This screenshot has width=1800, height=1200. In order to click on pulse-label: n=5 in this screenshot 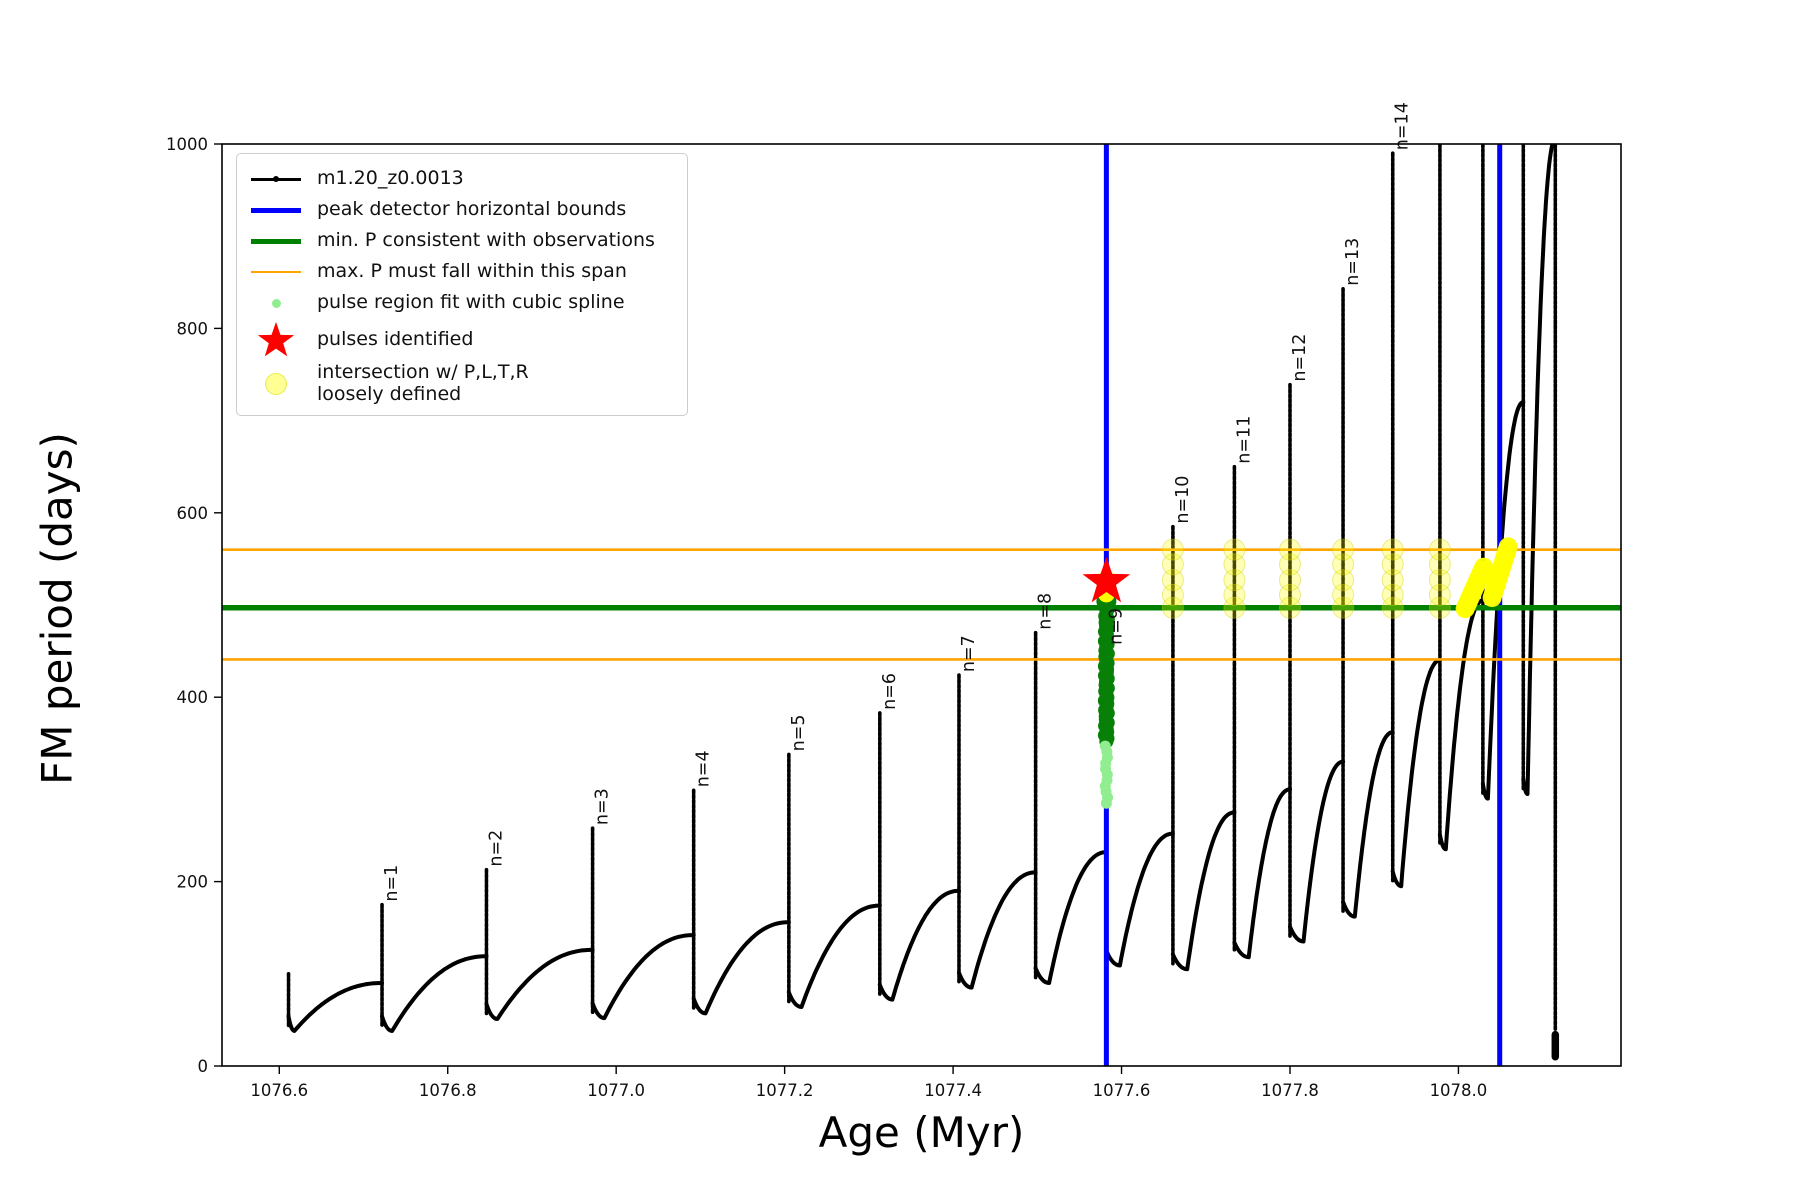, I will do `click(799, 733)`.